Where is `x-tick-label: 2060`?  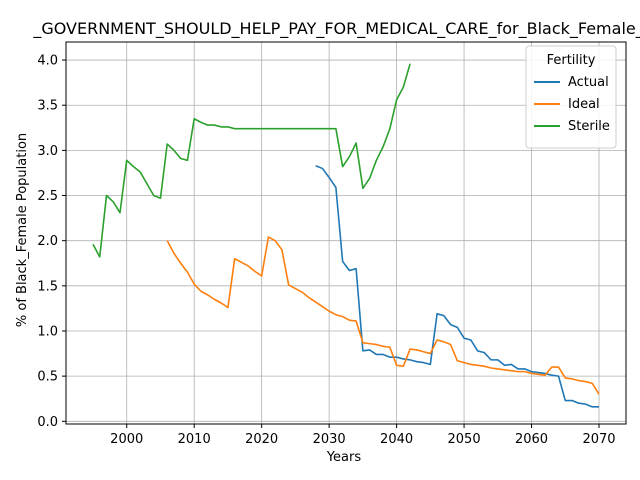
x-tick-label: 2060 is located at coordinates (531, 439).